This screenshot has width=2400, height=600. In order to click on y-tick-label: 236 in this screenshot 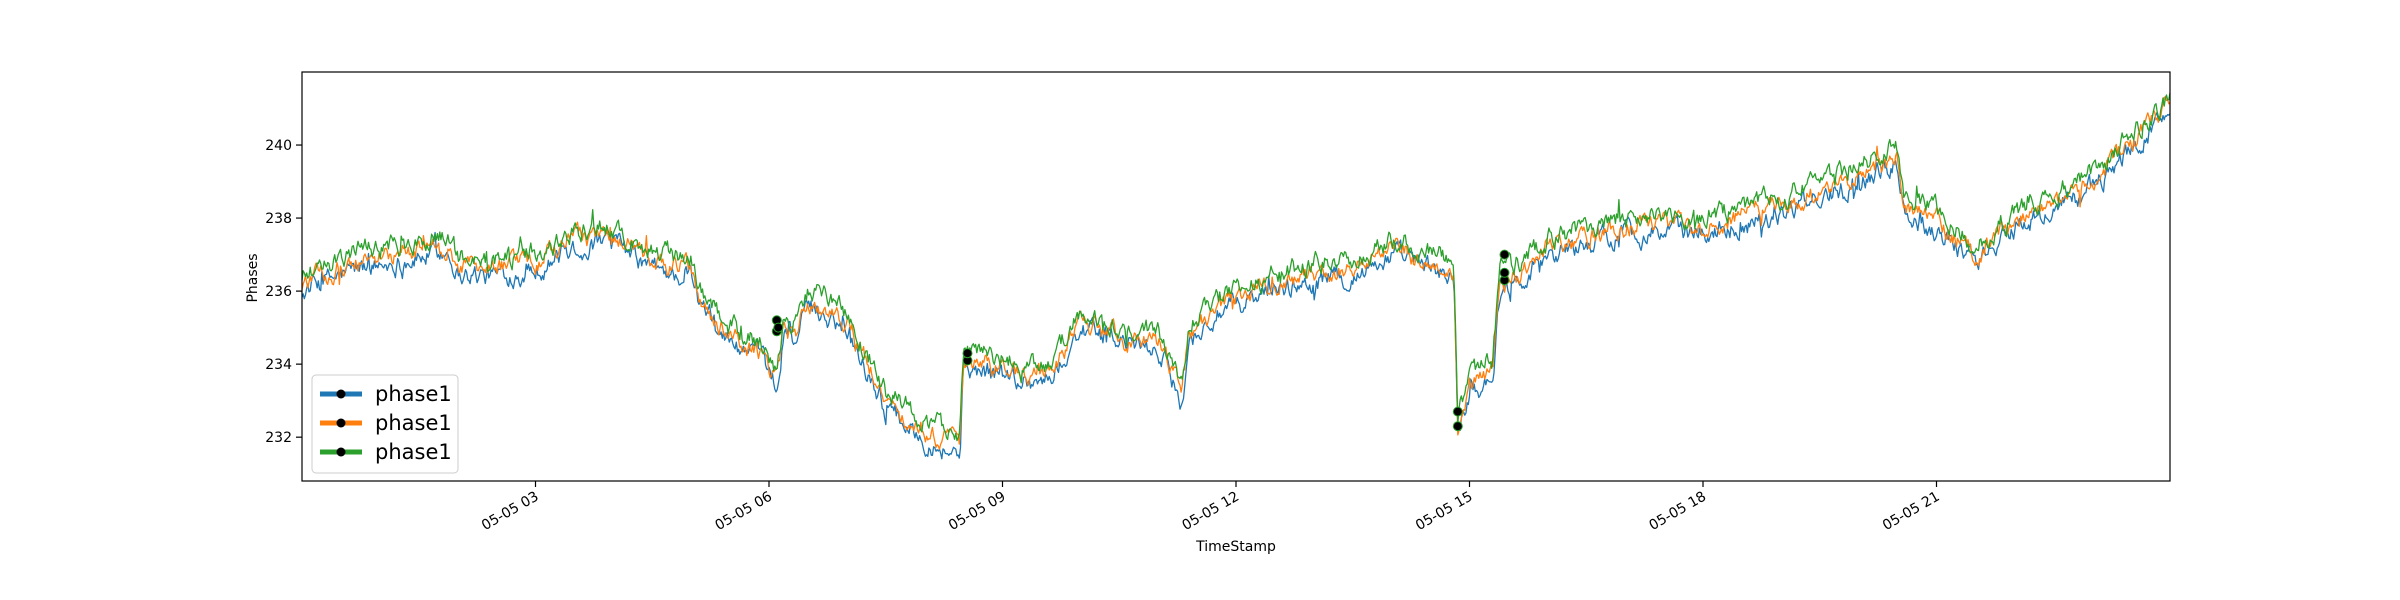, I will do `click(278, 292)`.